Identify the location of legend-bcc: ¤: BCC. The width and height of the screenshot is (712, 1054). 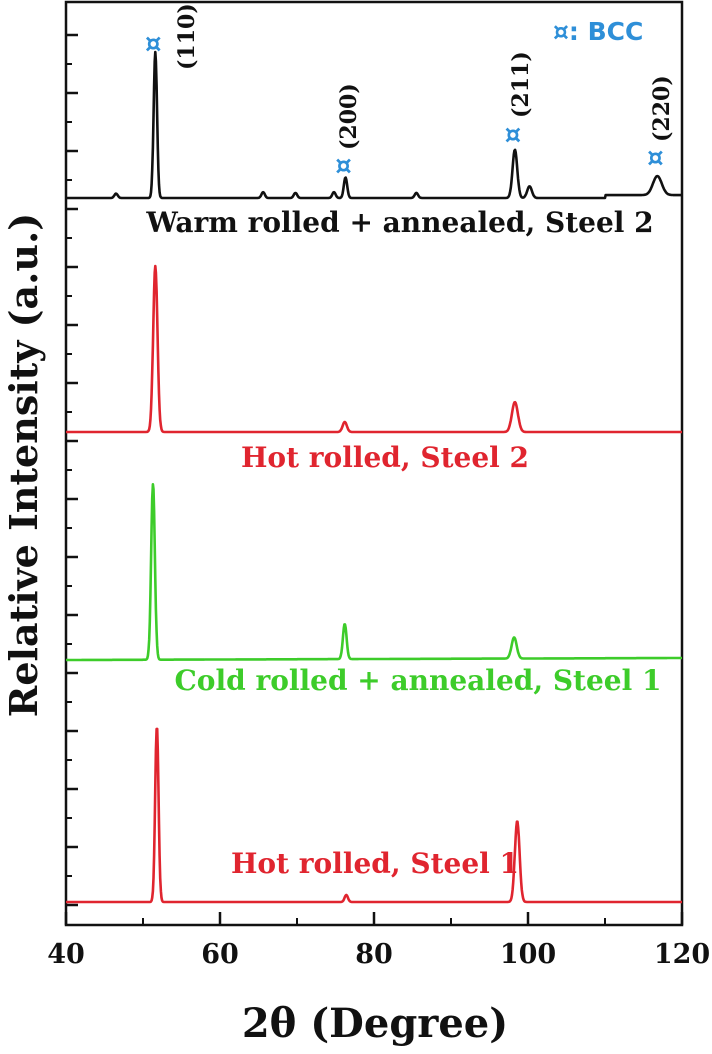
(598, 31).